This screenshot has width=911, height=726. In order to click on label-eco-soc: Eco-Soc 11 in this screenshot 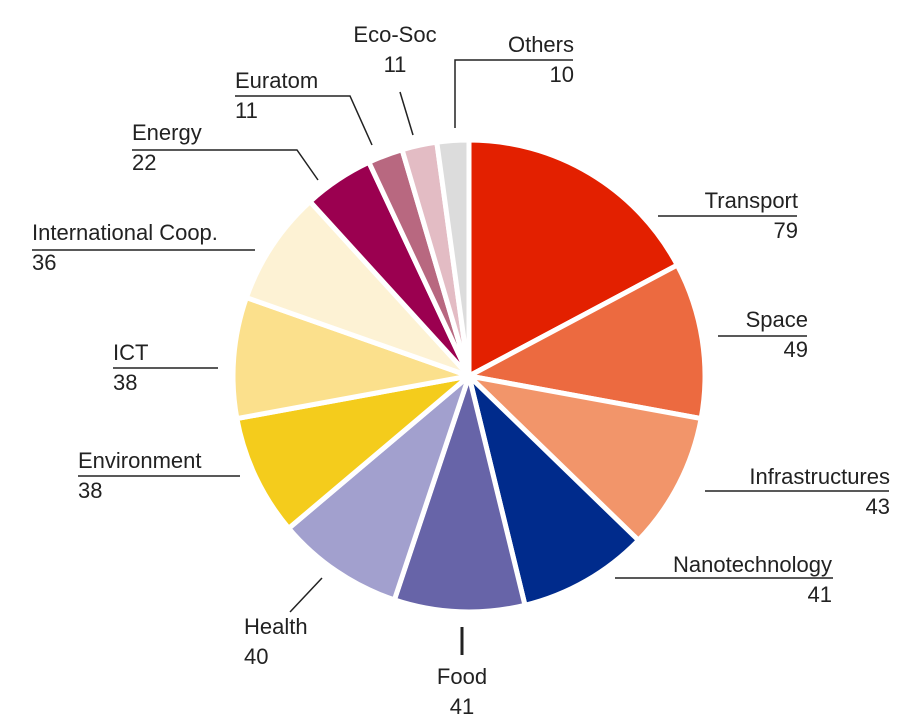, I will do `click(395, 49)`.